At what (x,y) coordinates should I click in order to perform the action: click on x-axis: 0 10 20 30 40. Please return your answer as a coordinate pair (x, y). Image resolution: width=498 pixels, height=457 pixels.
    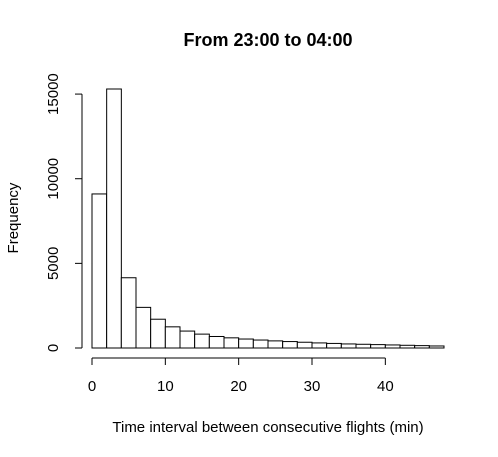
    Looking at the image, I should click on (241, 376).